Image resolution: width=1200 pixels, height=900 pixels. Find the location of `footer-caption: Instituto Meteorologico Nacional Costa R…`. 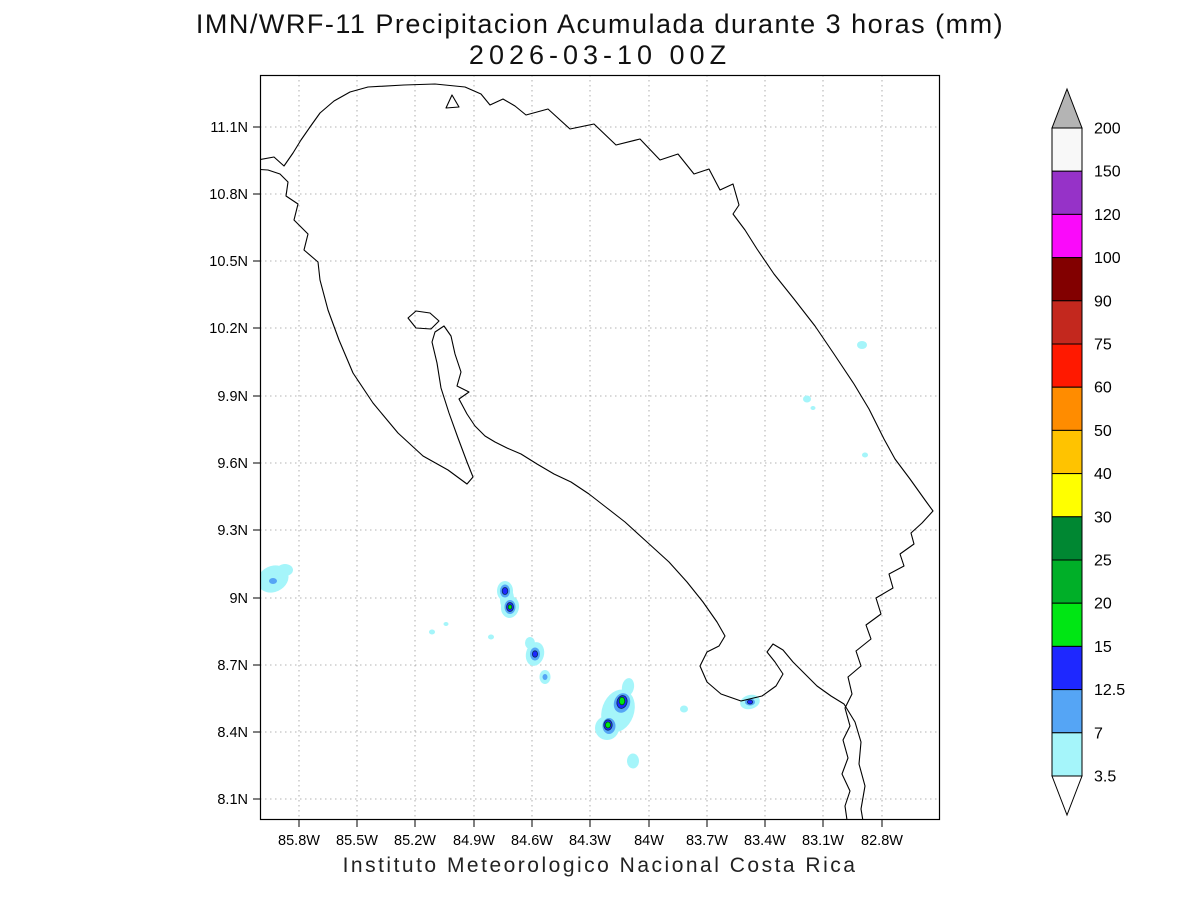

footer-caption: Instituto Meteorologico Nacional Costa R… is located at coordinates (600, 865).